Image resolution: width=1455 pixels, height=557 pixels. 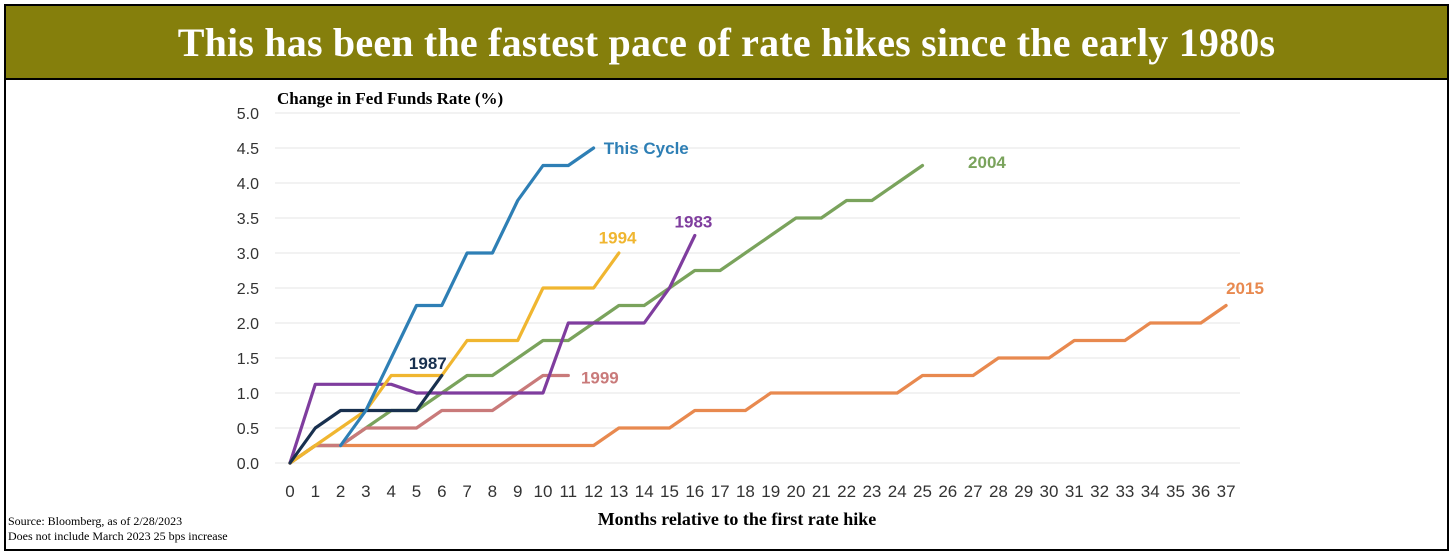 What do you see at coordinates (95, 521) in the screenshot?
I see `source-note: Source: Bloomberg, as of 2/28/2023` at bounding box center [95, 521].